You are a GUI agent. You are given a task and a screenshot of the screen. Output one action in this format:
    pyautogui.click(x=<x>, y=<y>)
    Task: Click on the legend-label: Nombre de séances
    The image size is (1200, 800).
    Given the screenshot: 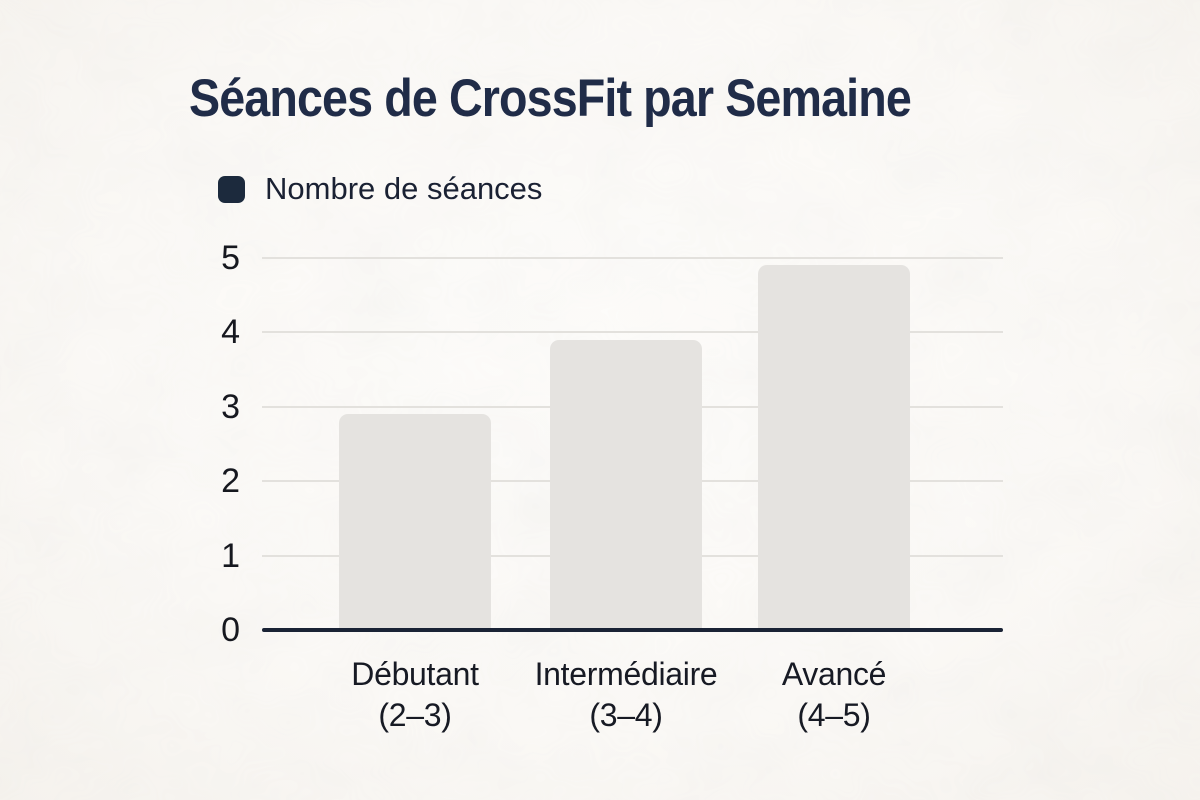 What is the action you would take?
    pyautogui.click(x=404, y=188)
    